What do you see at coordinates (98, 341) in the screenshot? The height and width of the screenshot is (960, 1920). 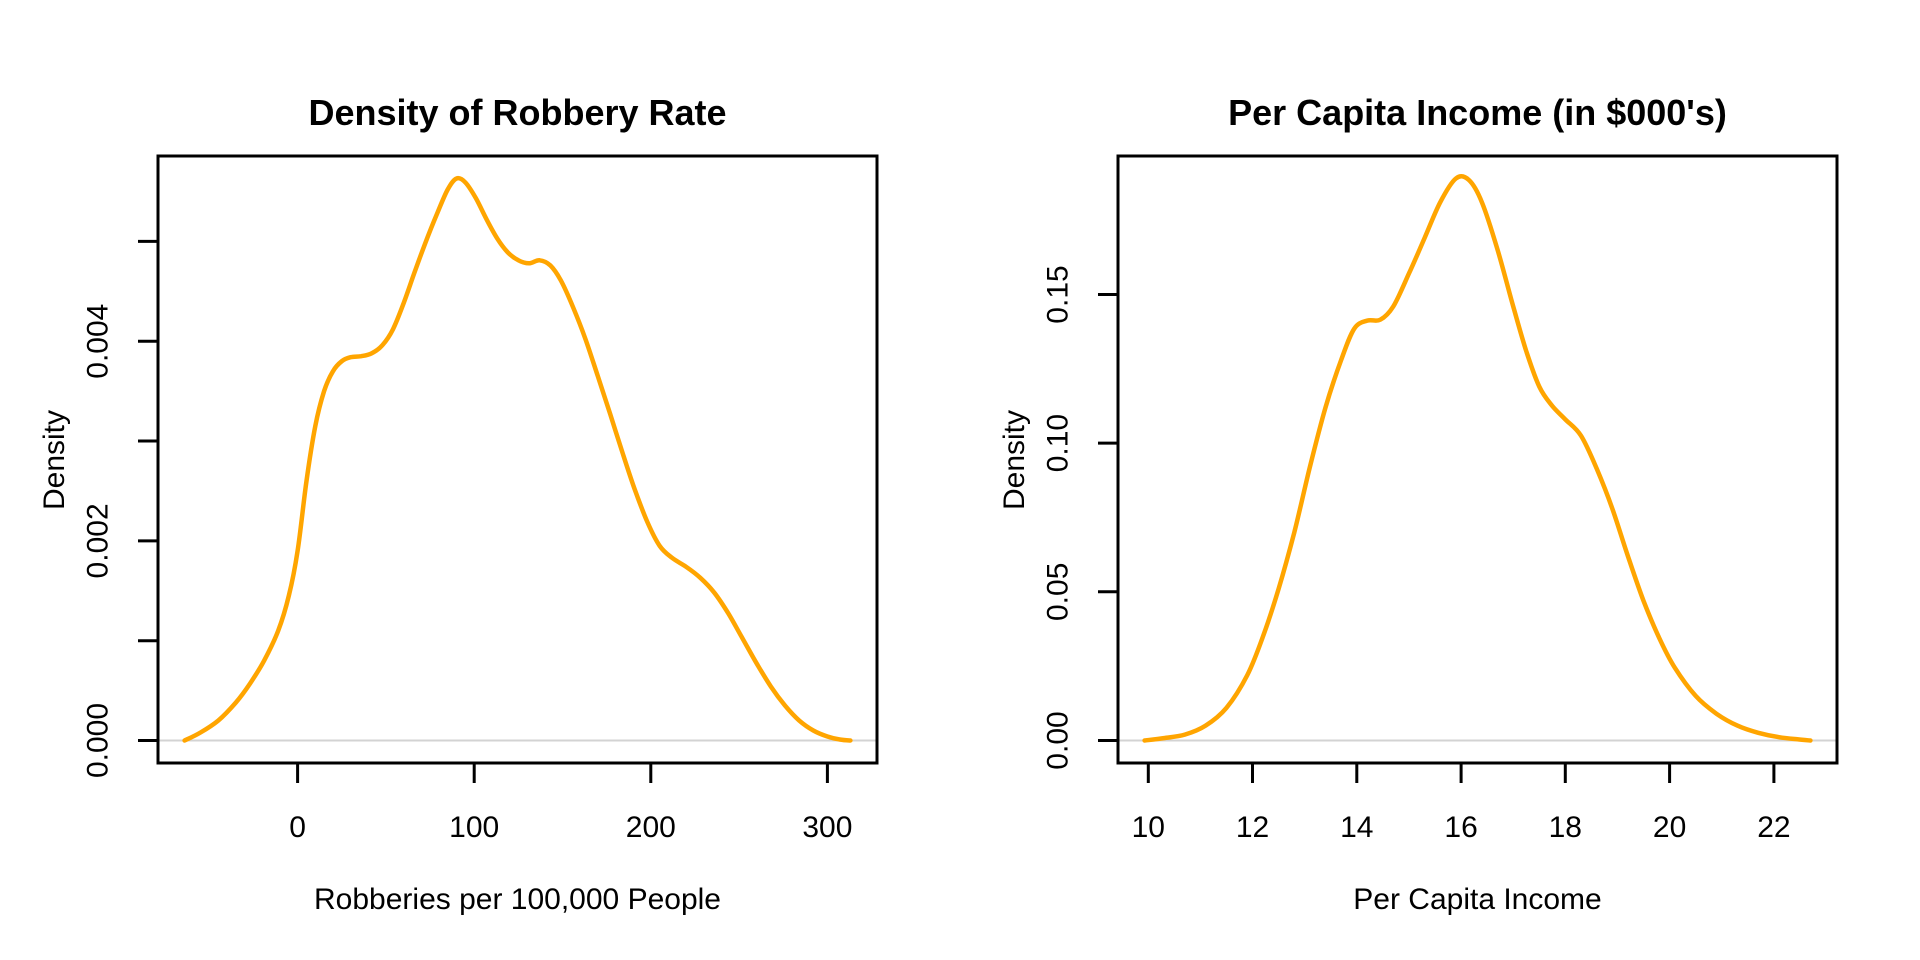 I see `y-axis-tick-label: 0.004` at bounding box center [98, 341].